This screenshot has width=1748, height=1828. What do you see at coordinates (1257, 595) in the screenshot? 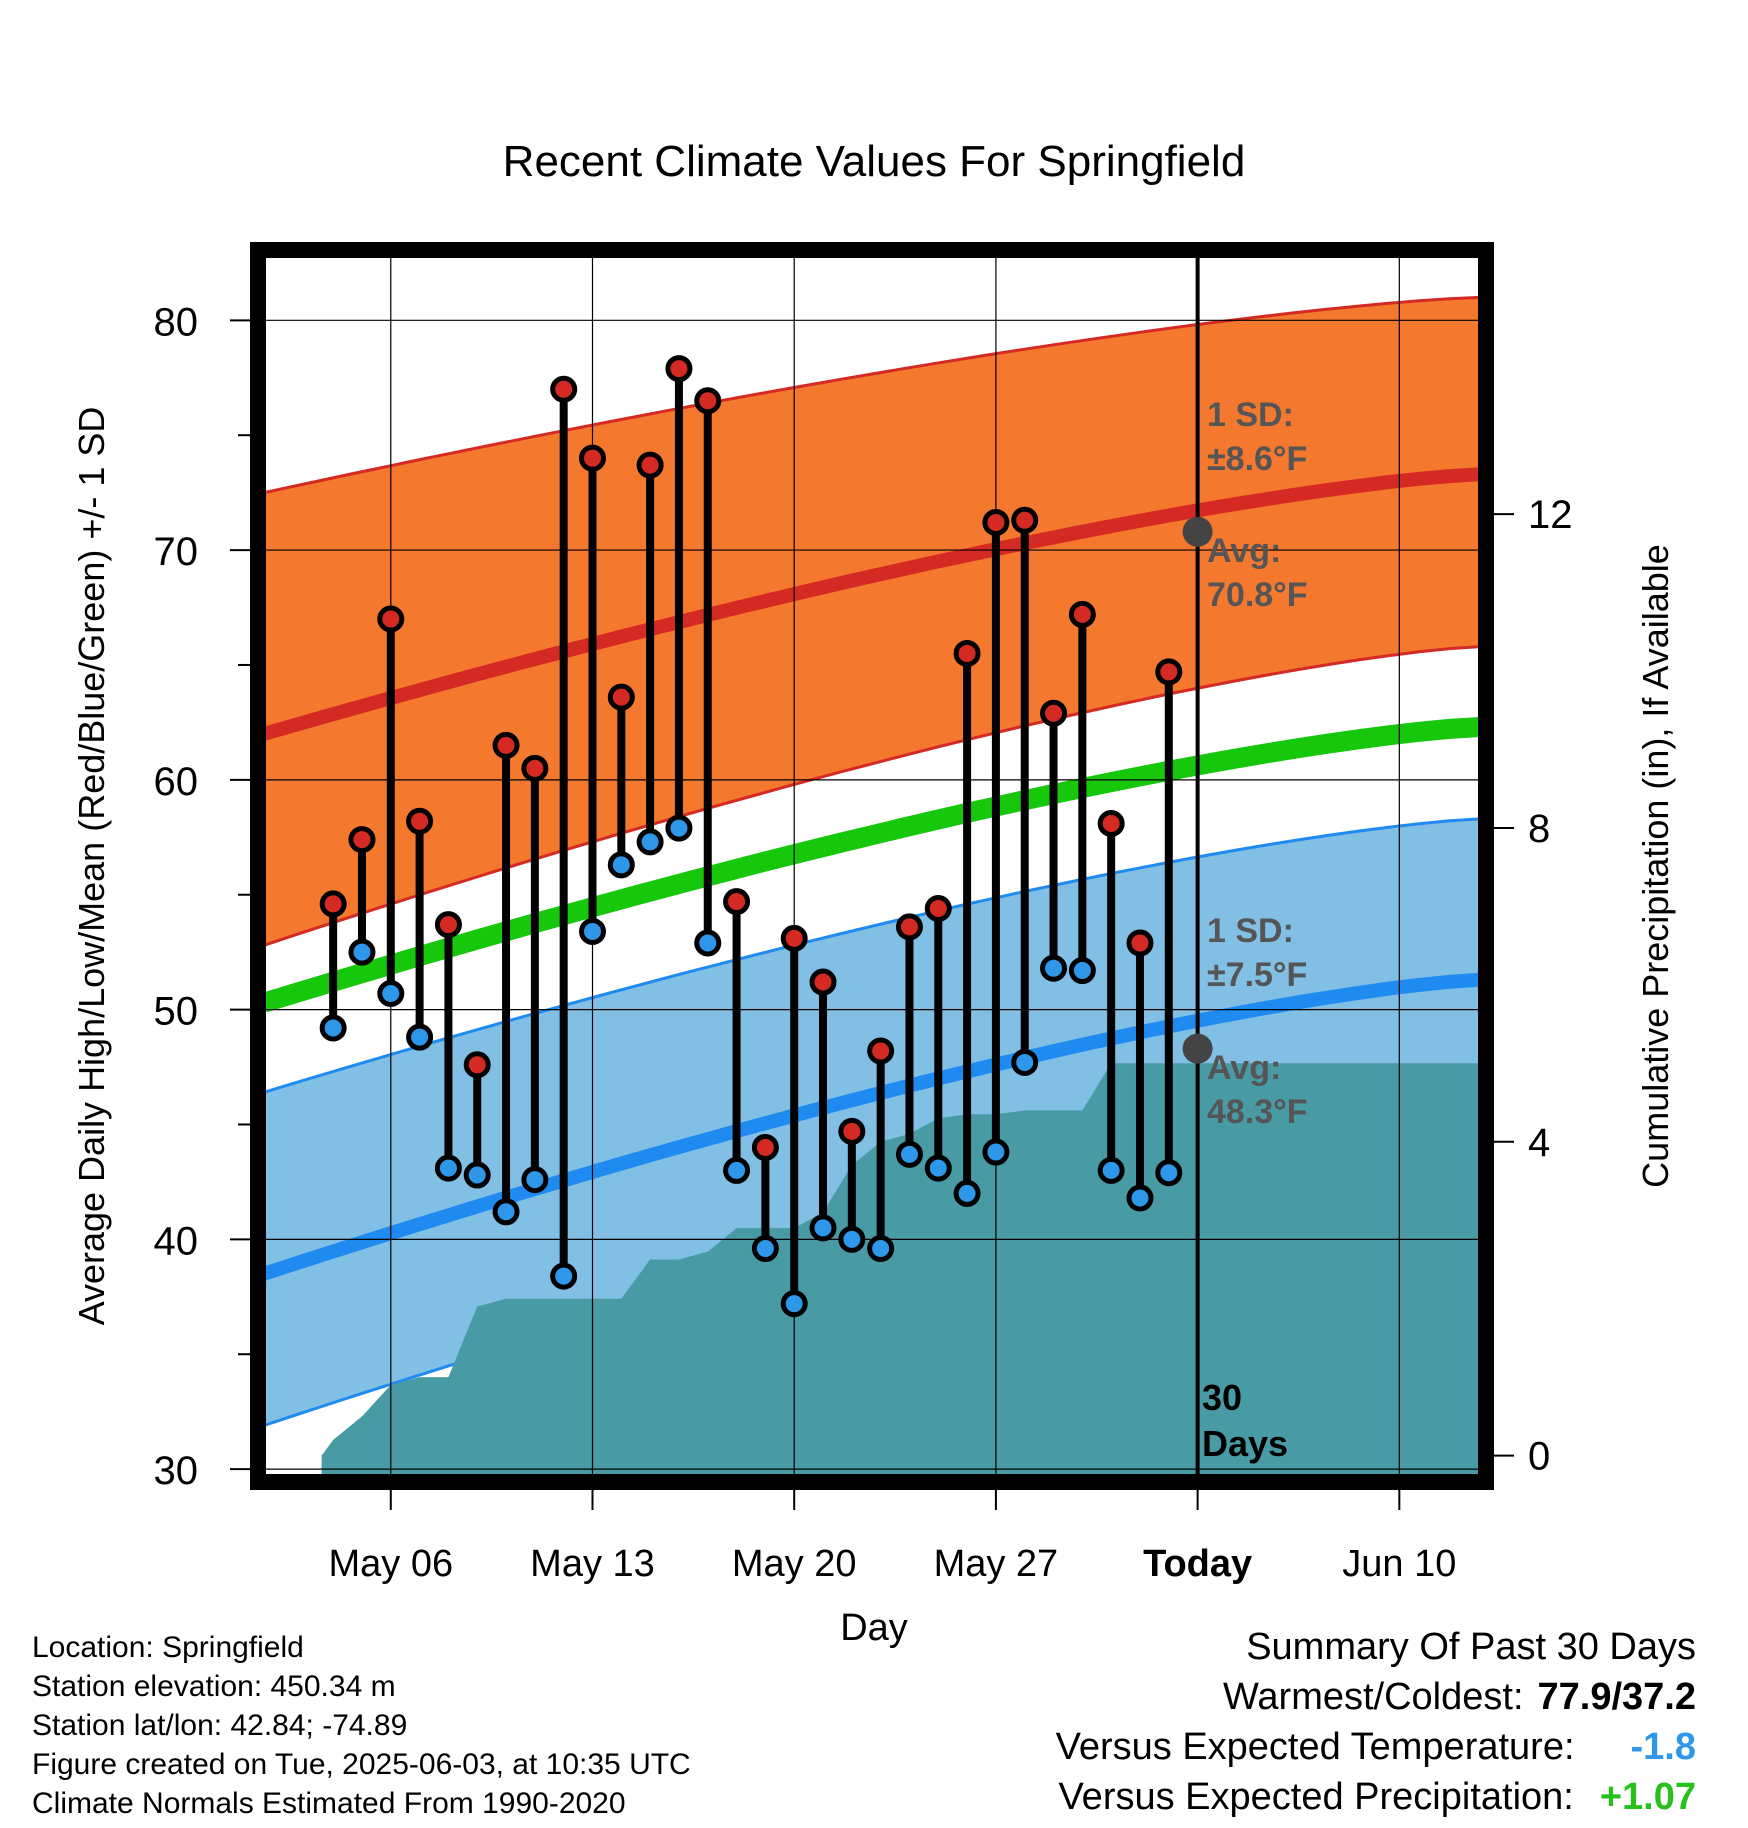
I see `high-avg-value: 70.8°F` at bounding box center [1257, 595].